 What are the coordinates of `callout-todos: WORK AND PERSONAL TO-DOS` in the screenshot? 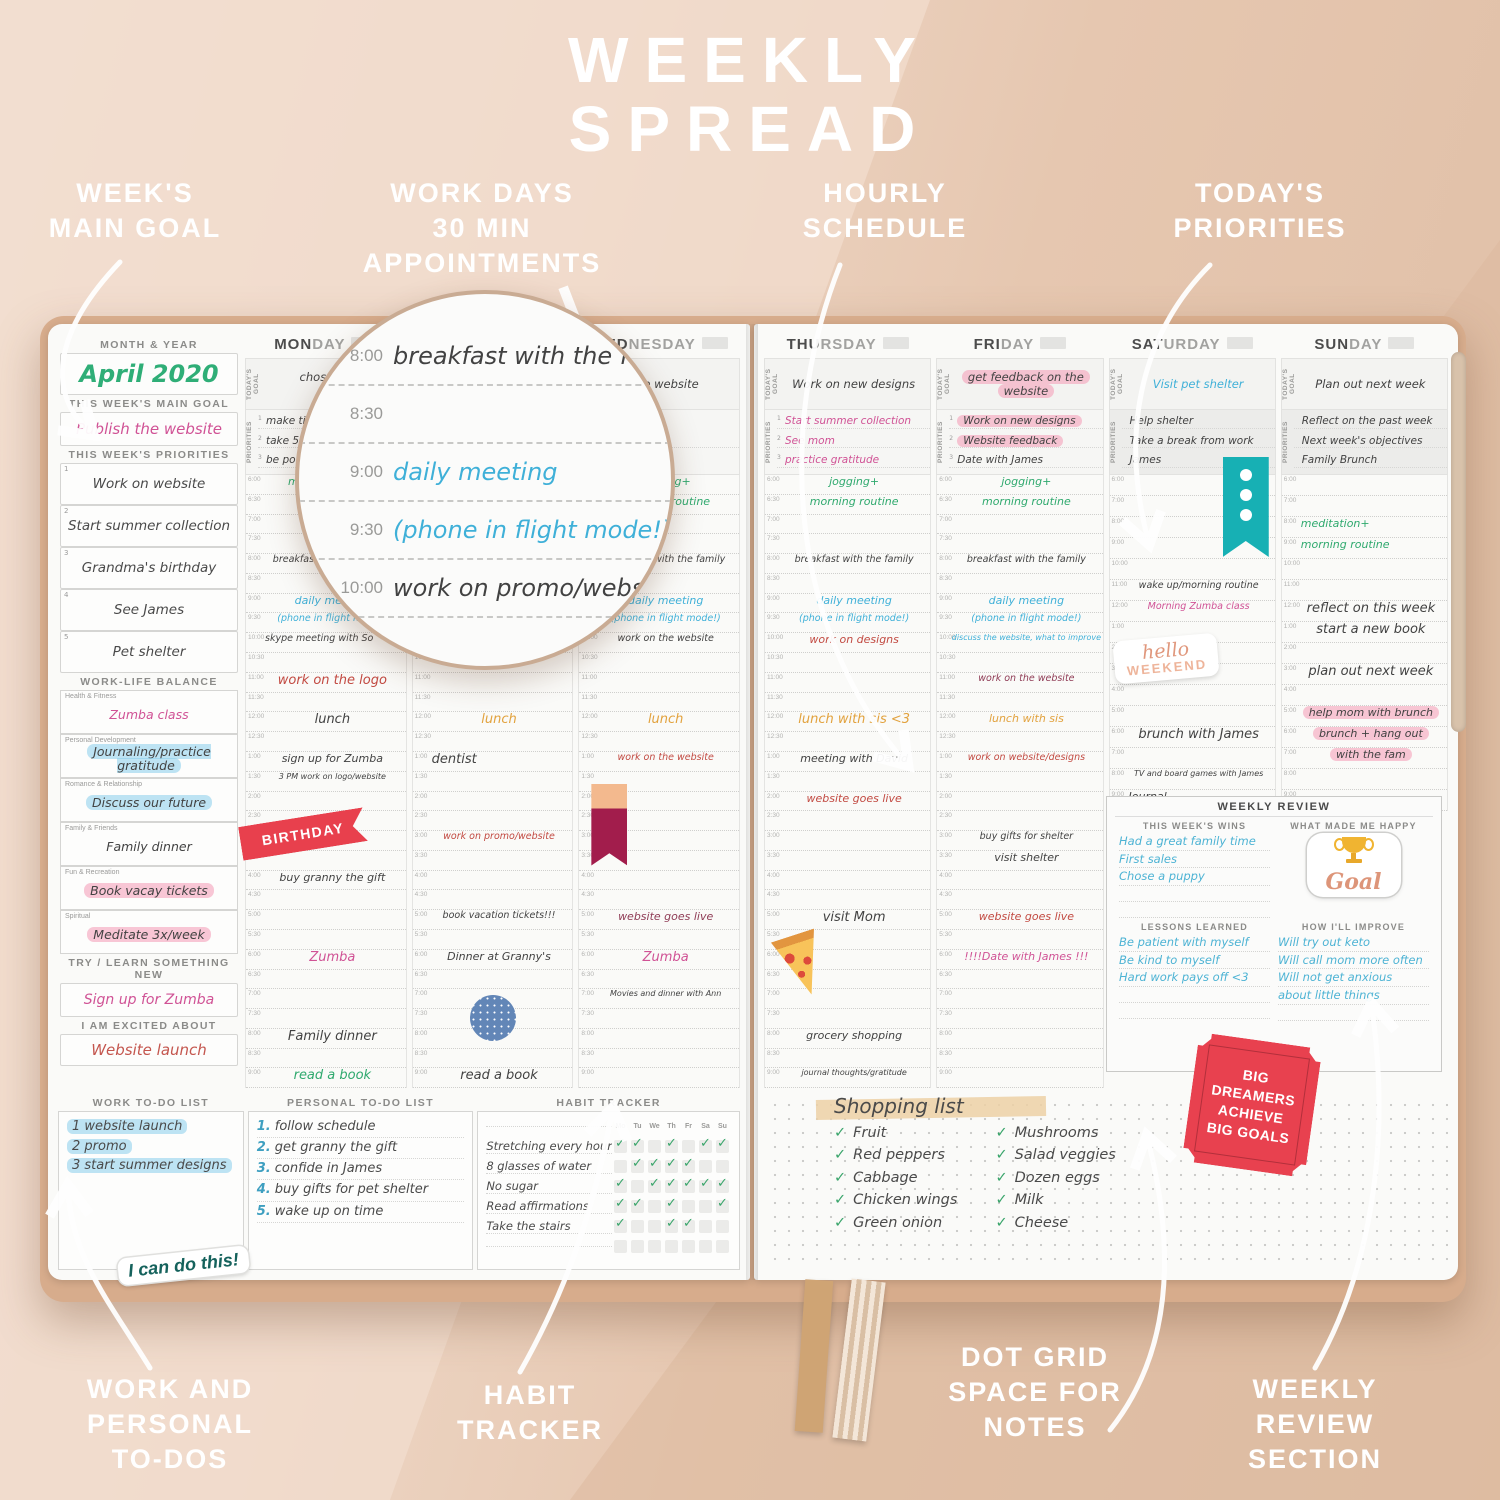 It's located at (170, 1424).